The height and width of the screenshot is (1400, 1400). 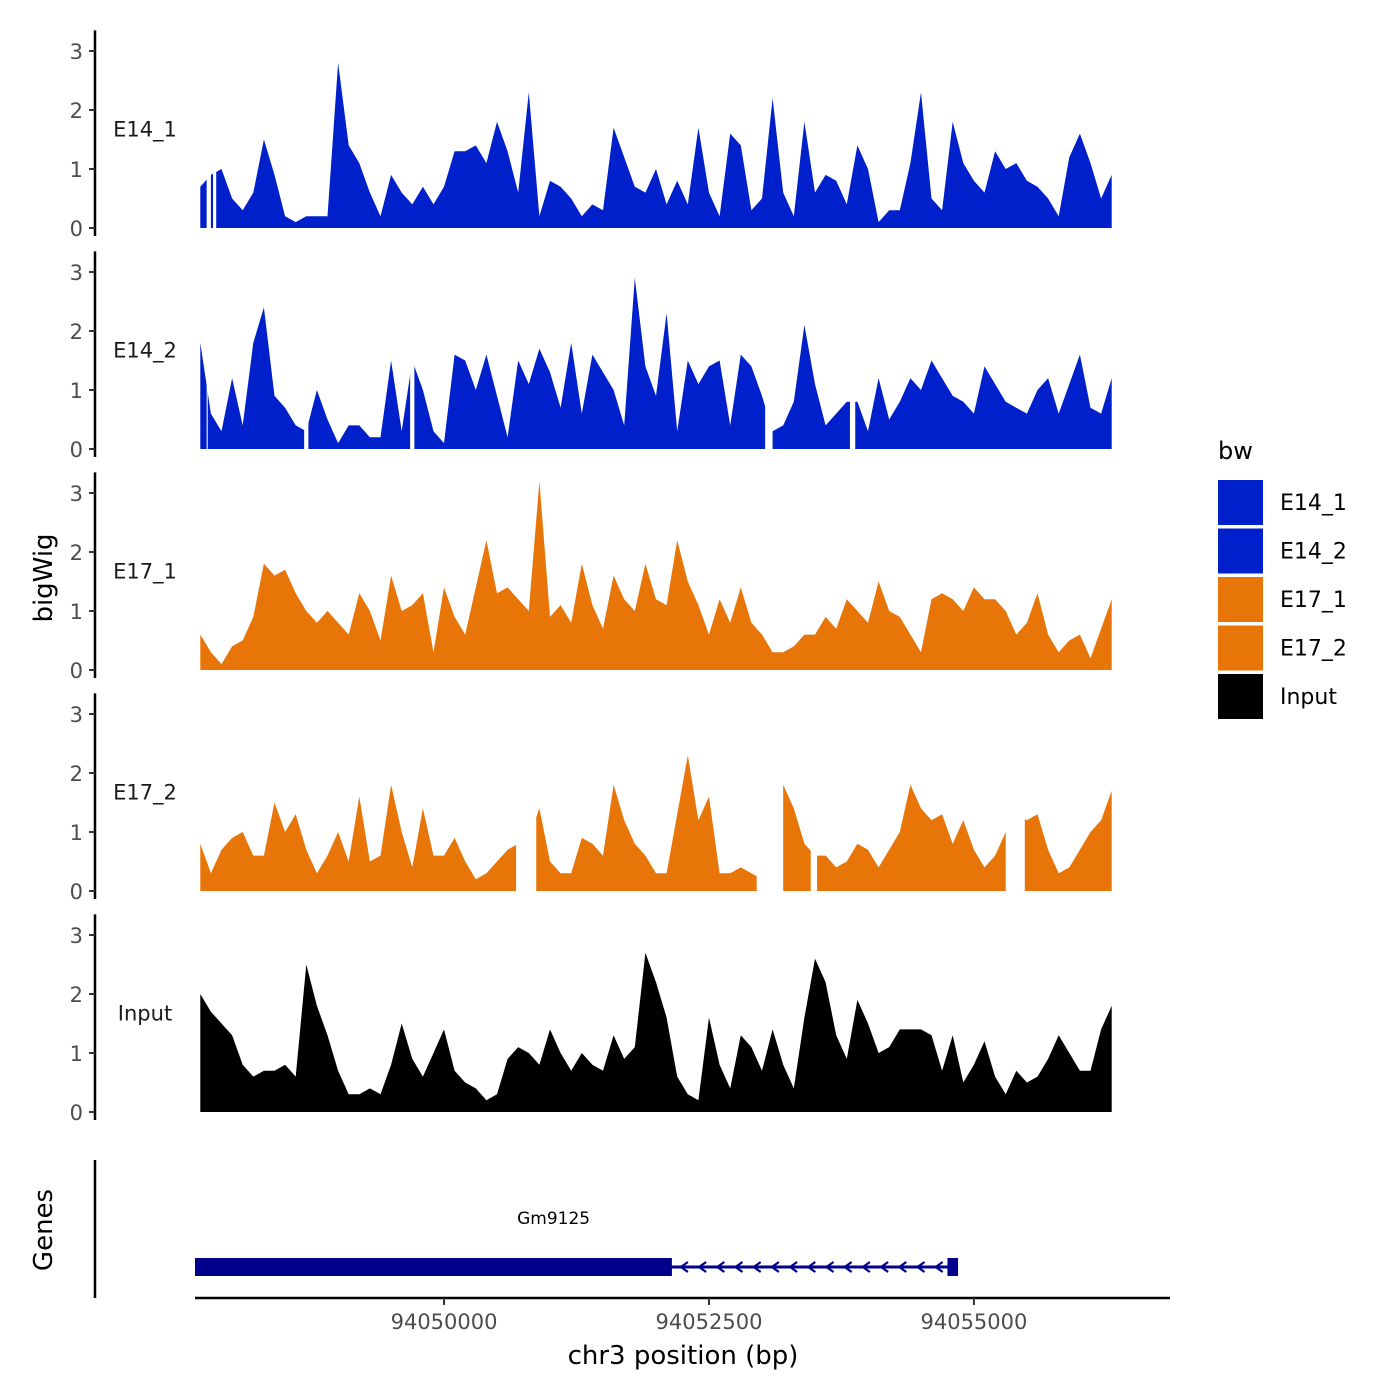 What do you see at coordinates (683, 1356) in the screenshot?
I see `x-axis-title: chr3 position (bp)` at bounding box center [683, 1356].